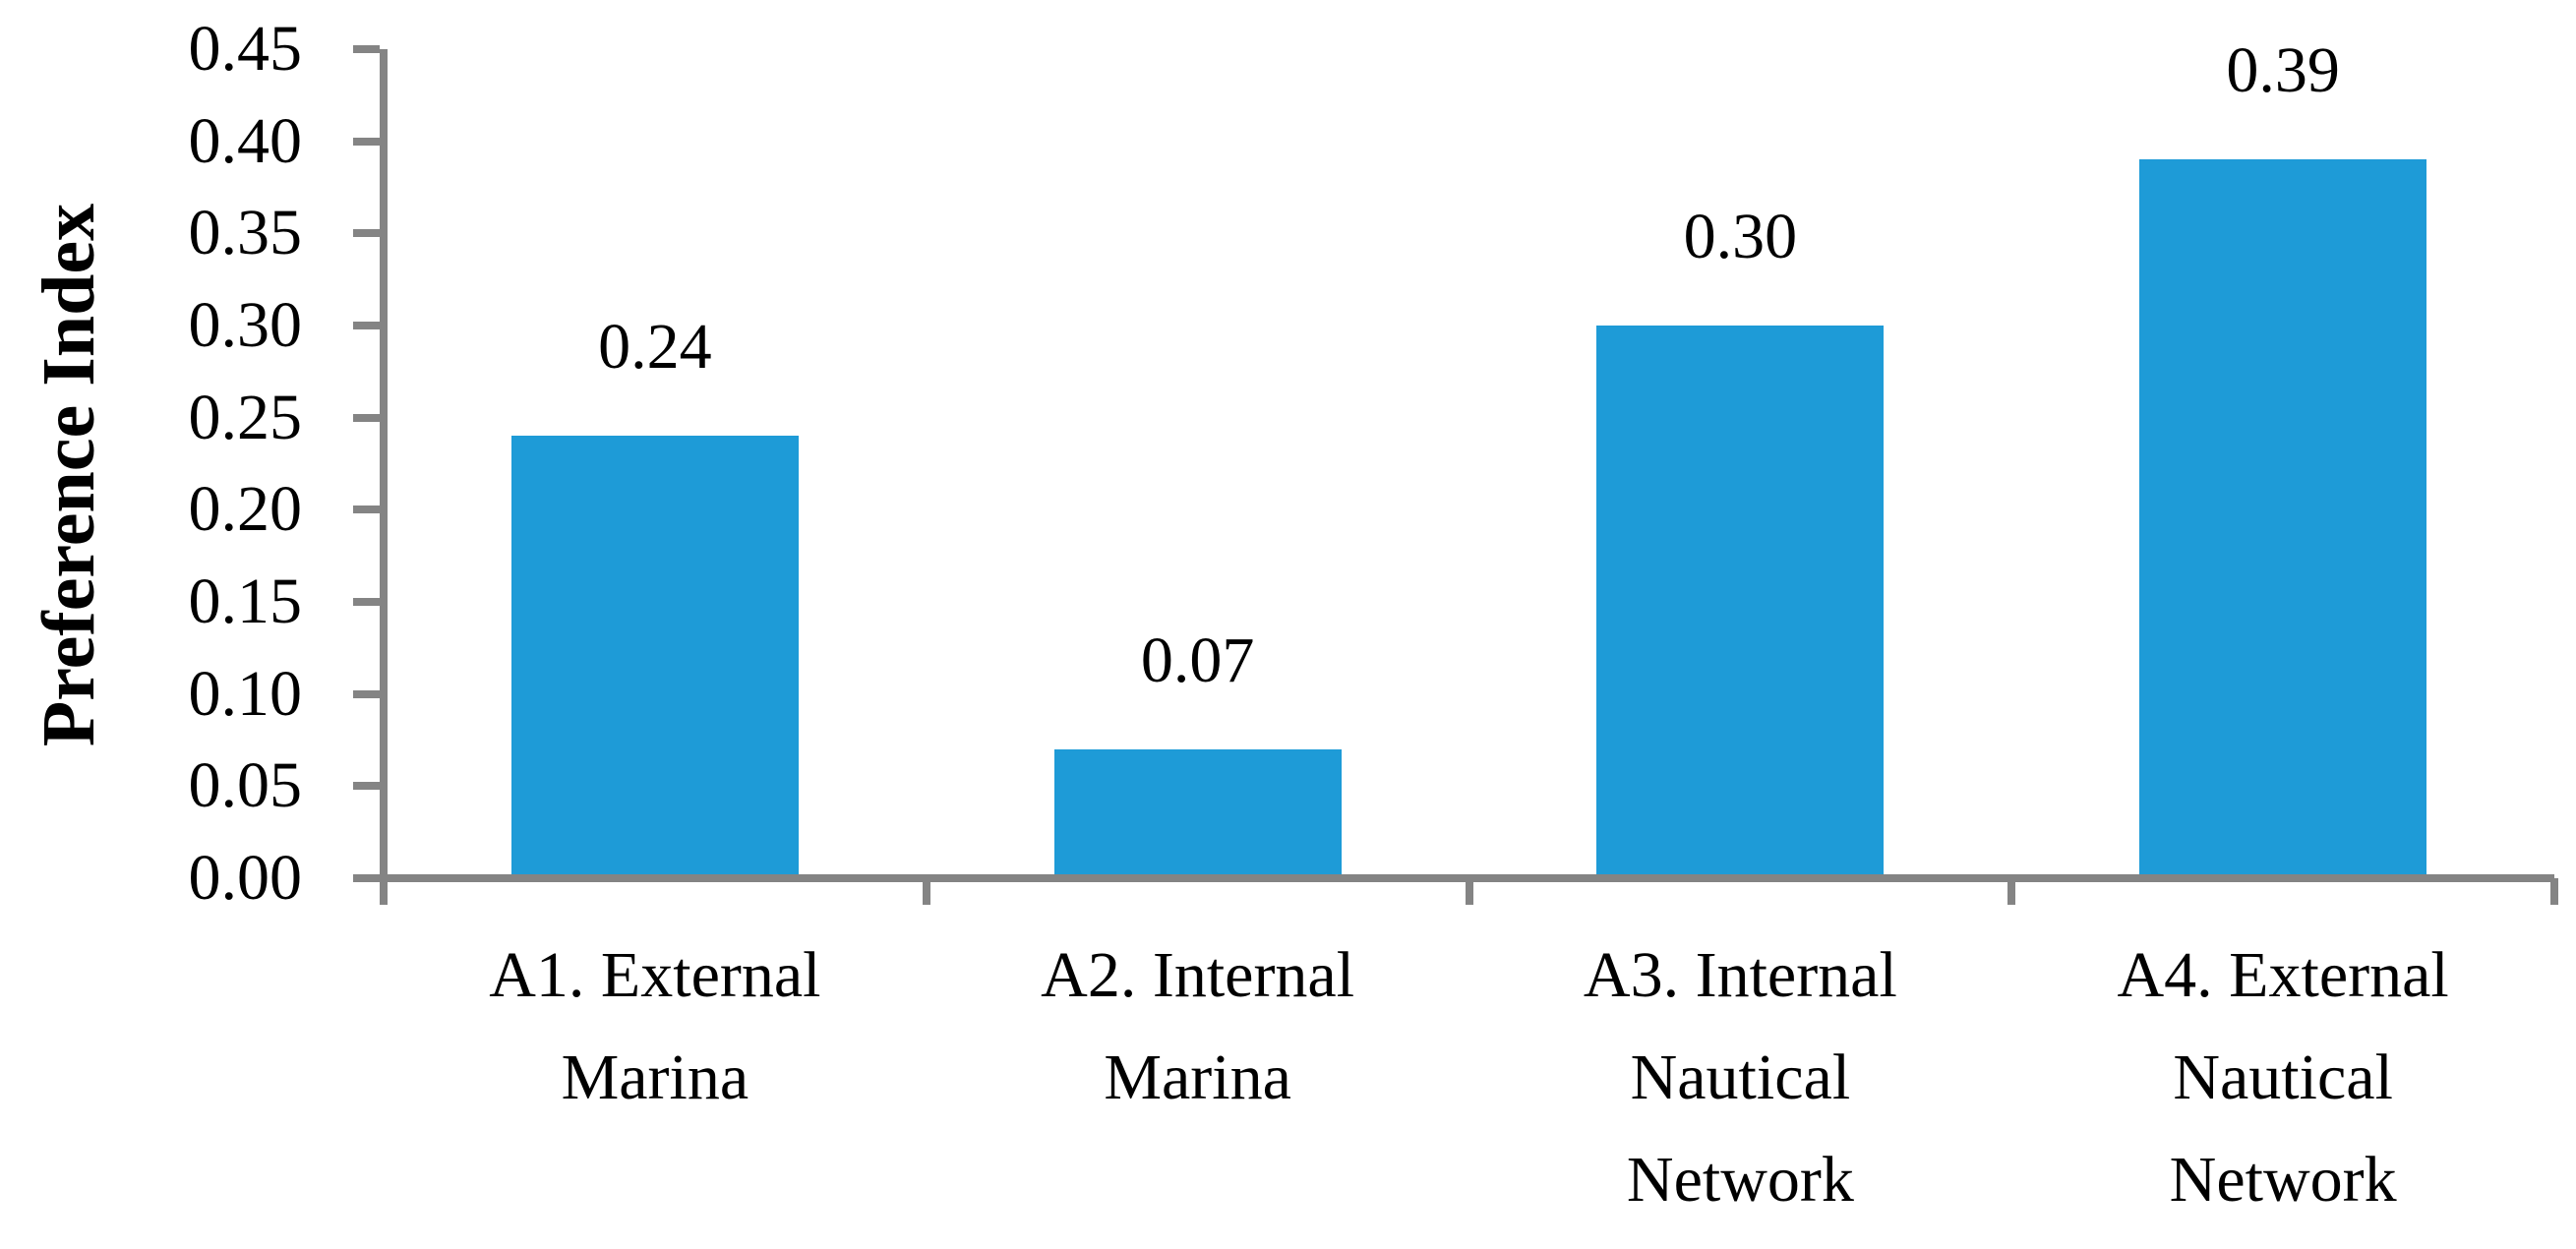 This screenshot has height=1249, width=2576. I want to click on y-axis-line, so click(384, 477).